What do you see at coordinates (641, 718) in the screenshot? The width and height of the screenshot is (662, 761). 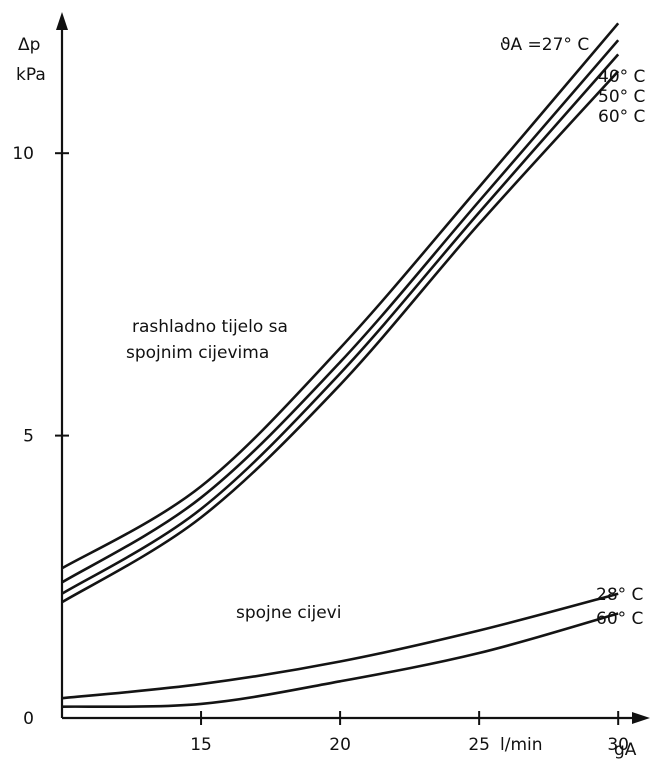 I see `x-axis-arrow` at bounding box center [641, 718].